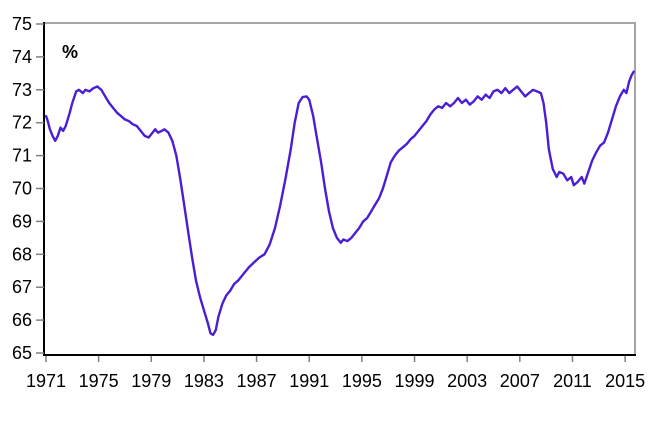 This screenshot has height=422, width=659. Describe the element at coordinates (151, 381) in the screenshot. I see `x-tick-label: 1979` at that location.